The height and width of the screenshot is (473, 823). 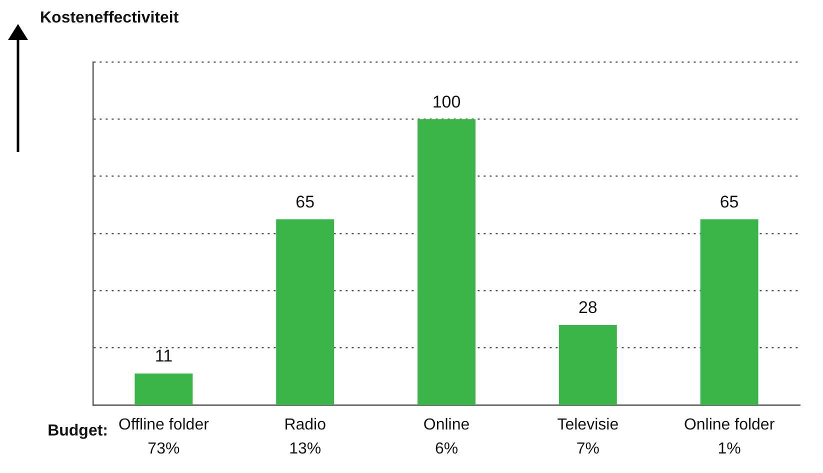 What do you see at coordinates (78, 431) in the screenshot?
I see `text: Budget:` at bounding box center [78, 431].